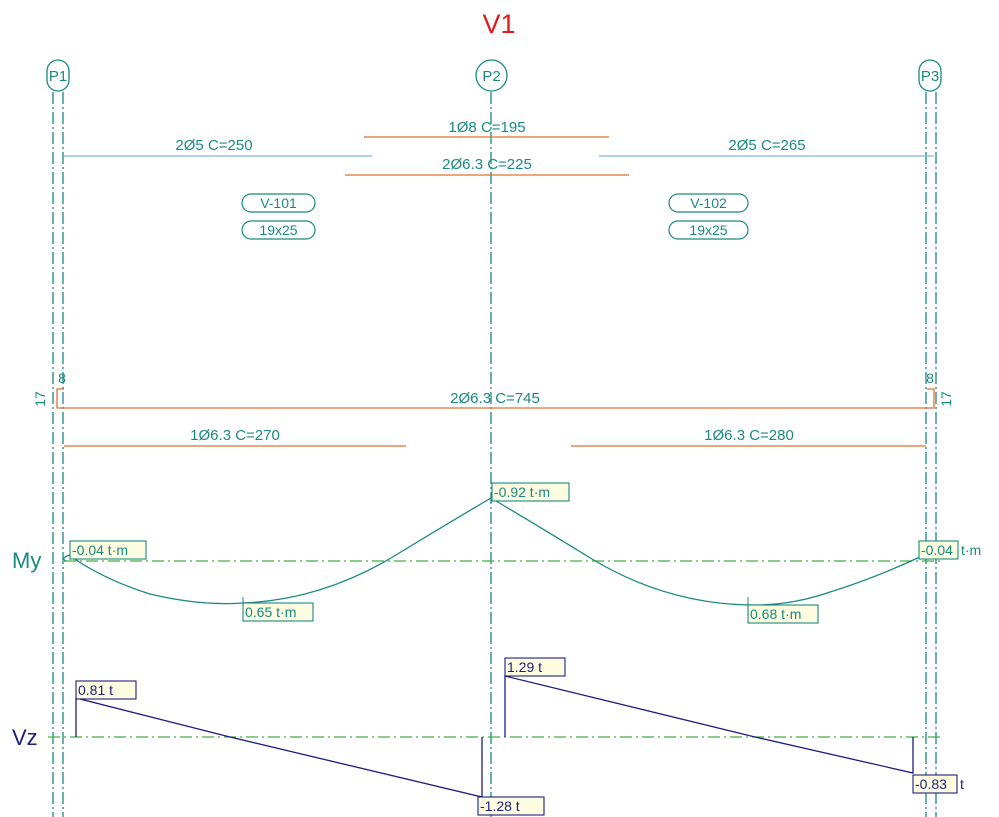 This screenshot has width=999, height=817. I want to click on beam-label-v102: V-102 19x25, so click(708, 216).